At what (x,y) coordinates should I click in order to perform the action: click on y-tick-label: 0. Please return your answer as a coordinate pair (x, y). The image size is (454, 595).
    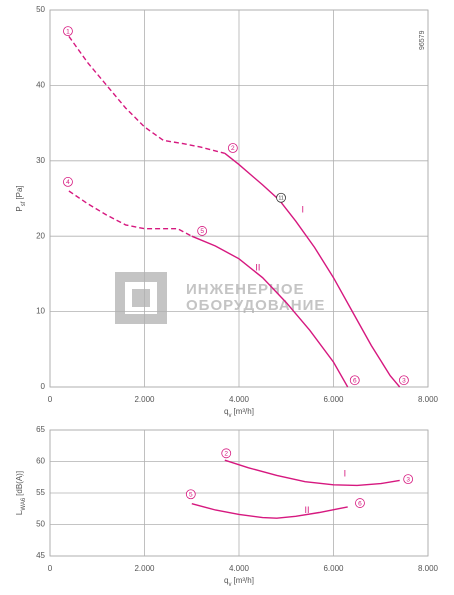
    Looking at the image, I should click on (43, 386).